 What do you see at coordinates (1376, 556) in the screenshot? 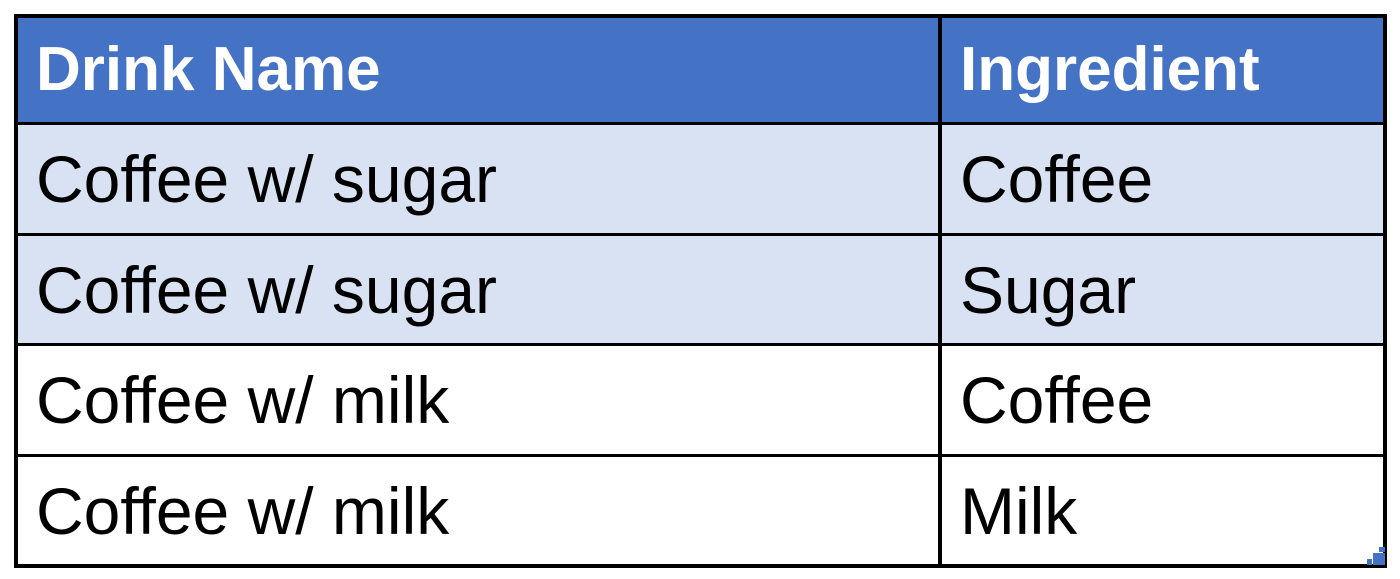
I see `resize-handle-icon` at bounding box center [1376, 556].